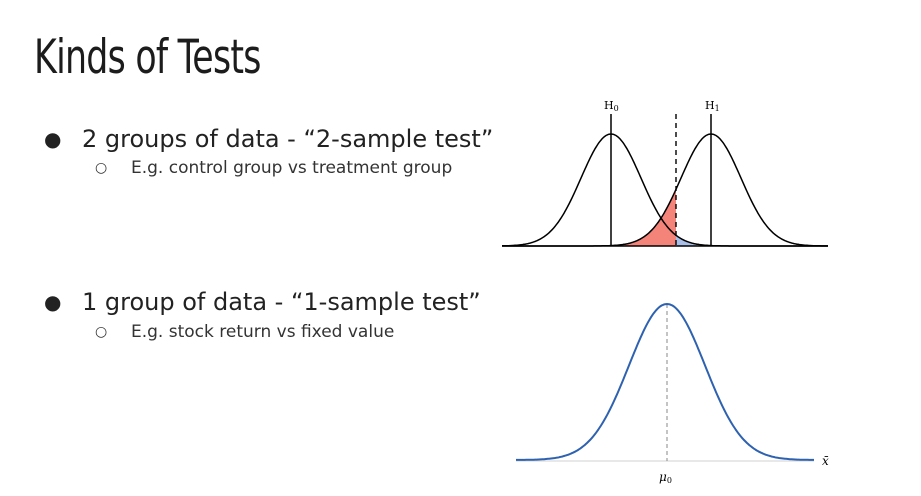  I want to click on two-sample-distribution-figure: H0 H1, so click(665, 173).